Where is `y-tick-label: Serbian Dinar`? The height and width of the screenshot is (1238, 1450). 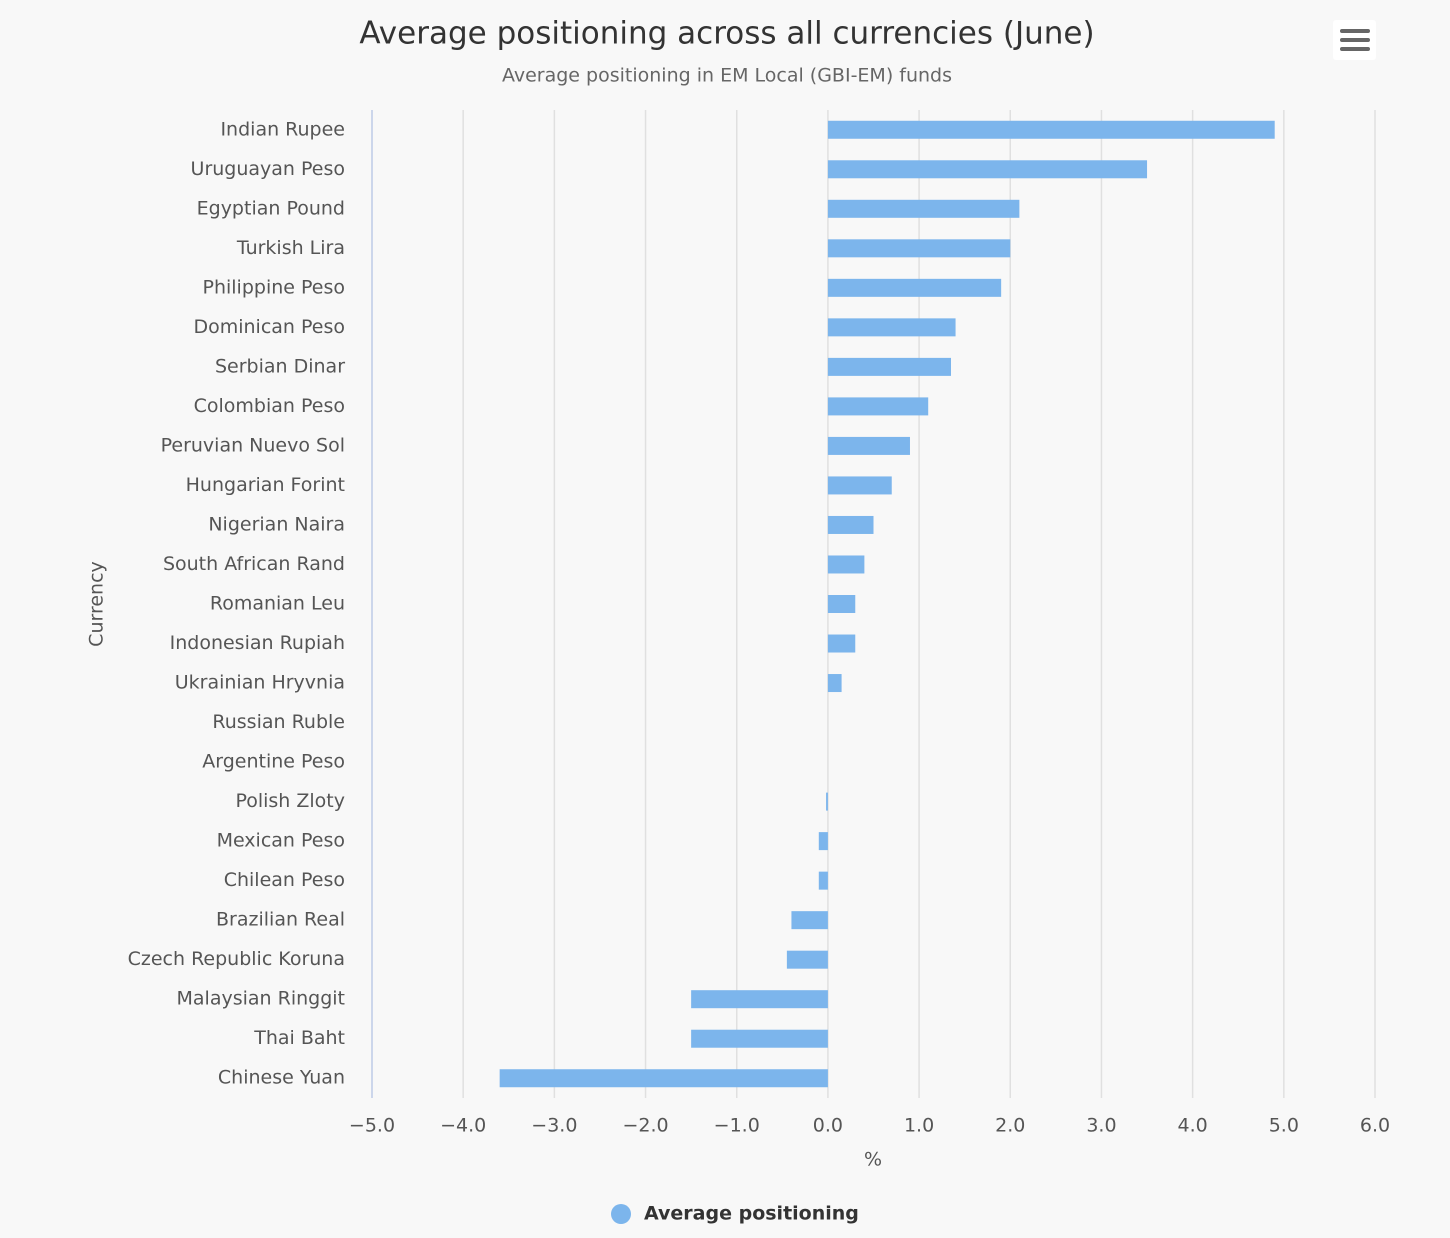 y-tick-label: Serbian Dinar is located at coordinates (280, 366).